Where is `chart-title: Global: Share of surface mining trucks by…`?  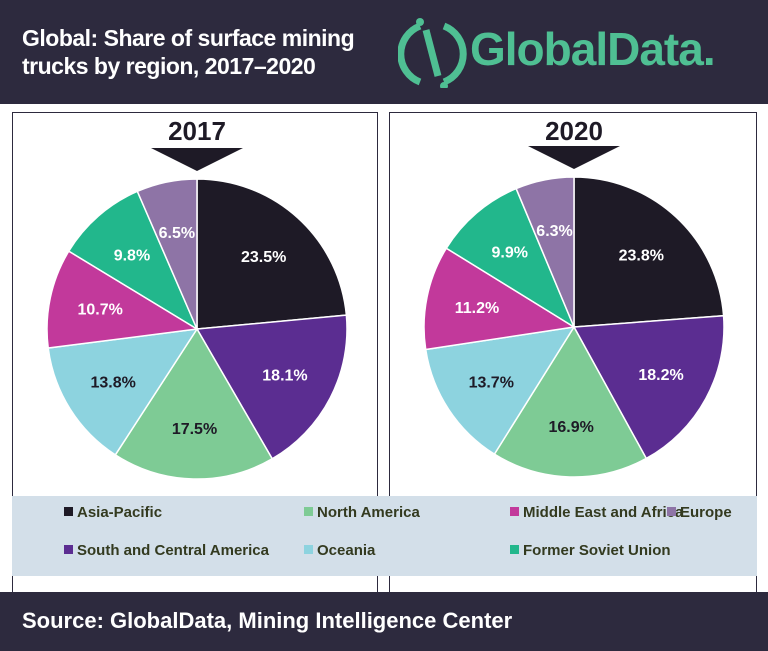
chart-title: Global: Share of surface mining trucks by… is located at coordinates (188, 52).